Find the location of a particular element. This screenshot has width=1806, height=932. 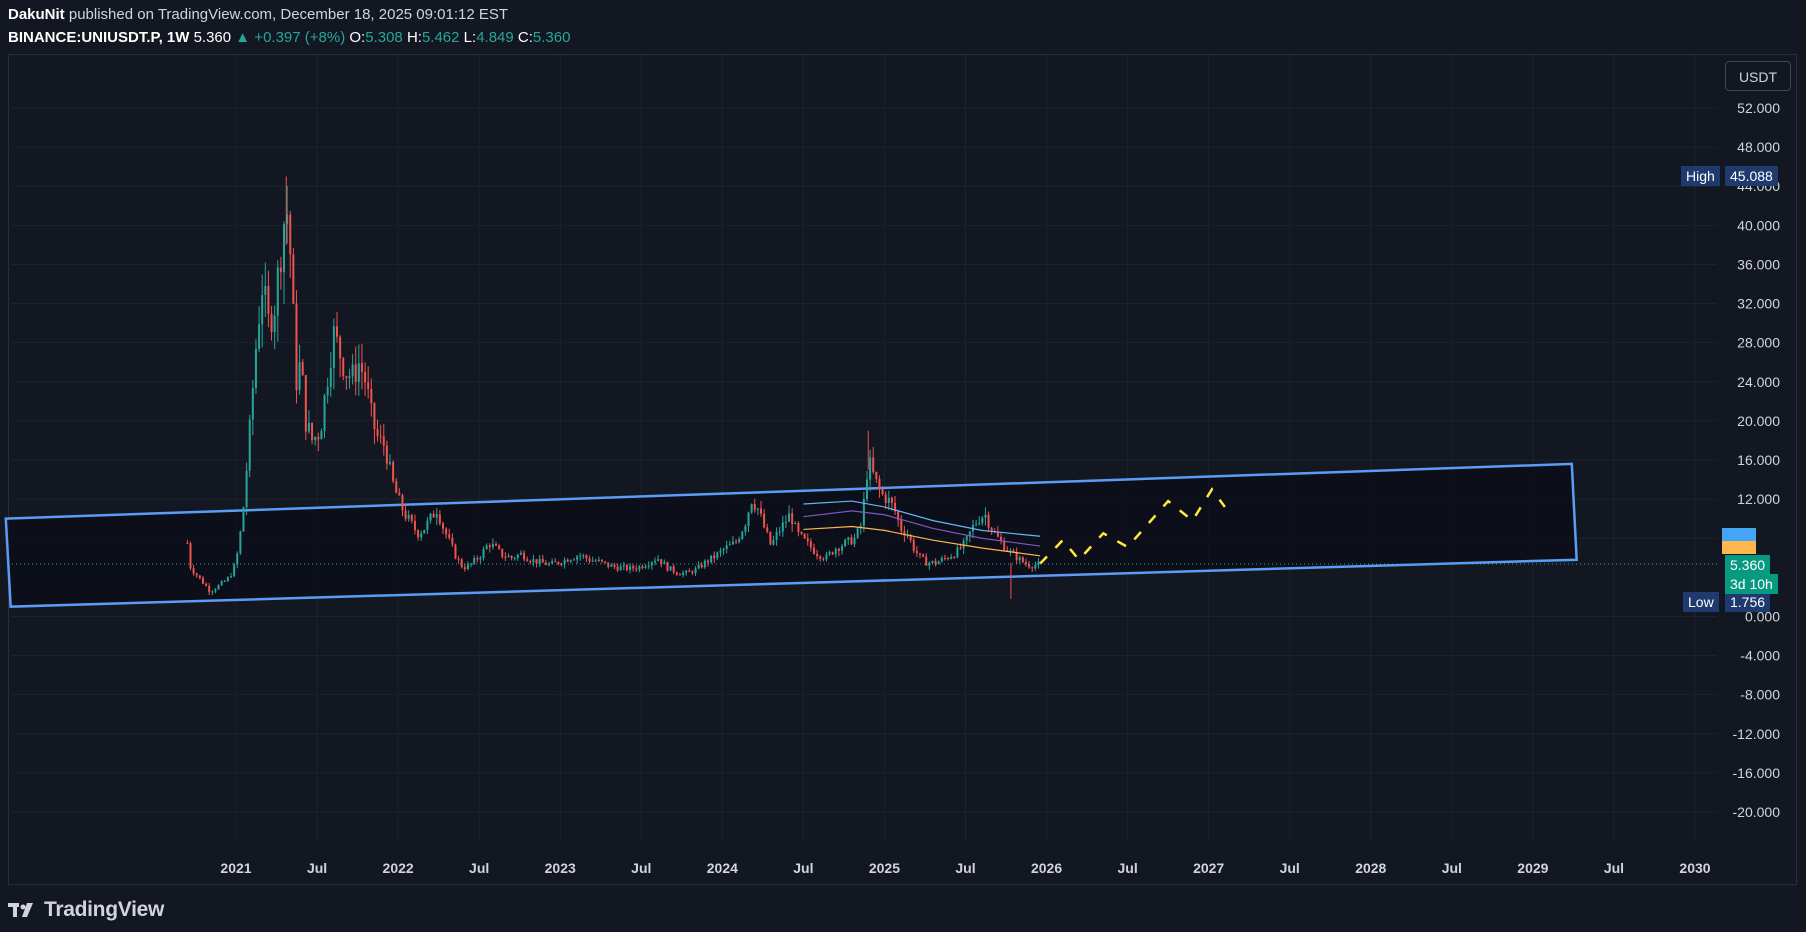

low-tag-label: Low is located at coordinates (1701, 602).